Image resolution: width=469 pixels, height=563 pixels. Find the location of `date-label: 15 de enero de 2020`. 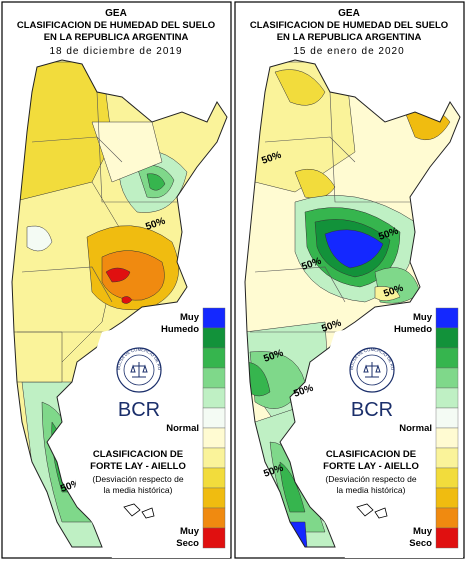

date-label: 15 de enero de 2020 is located at coordinates (348, 51).